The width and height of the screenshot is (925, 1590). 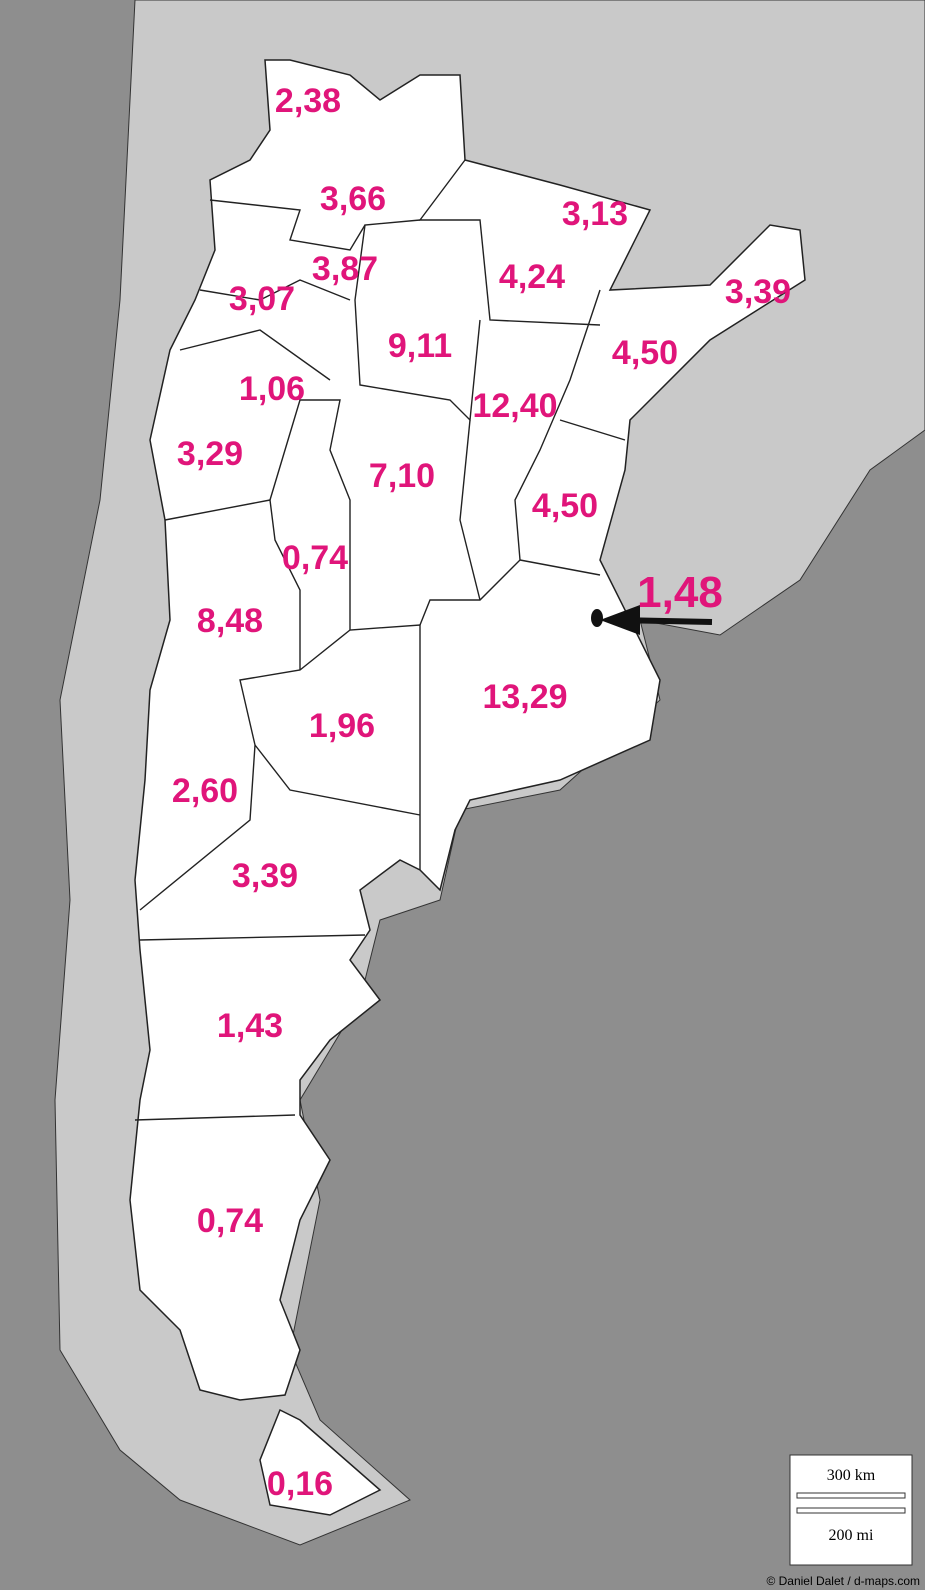 What do you see at coordinates (420, 346) in the screenshot?
I see `province-value: 9,11` at bounding box center [420, 346].